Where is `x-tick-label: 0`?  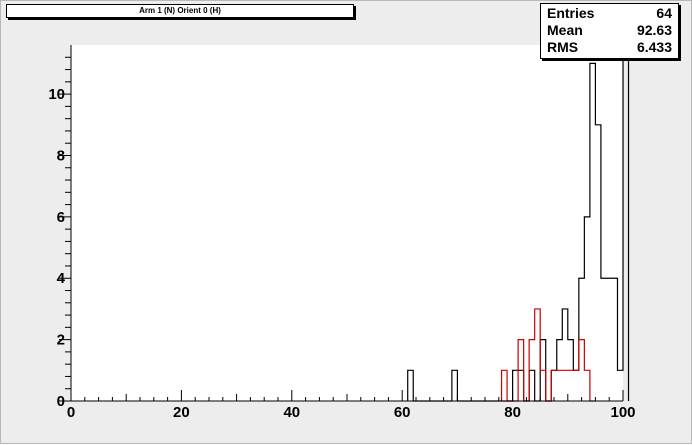 x-tick-label: 0 is located at coordinates (71, 412).